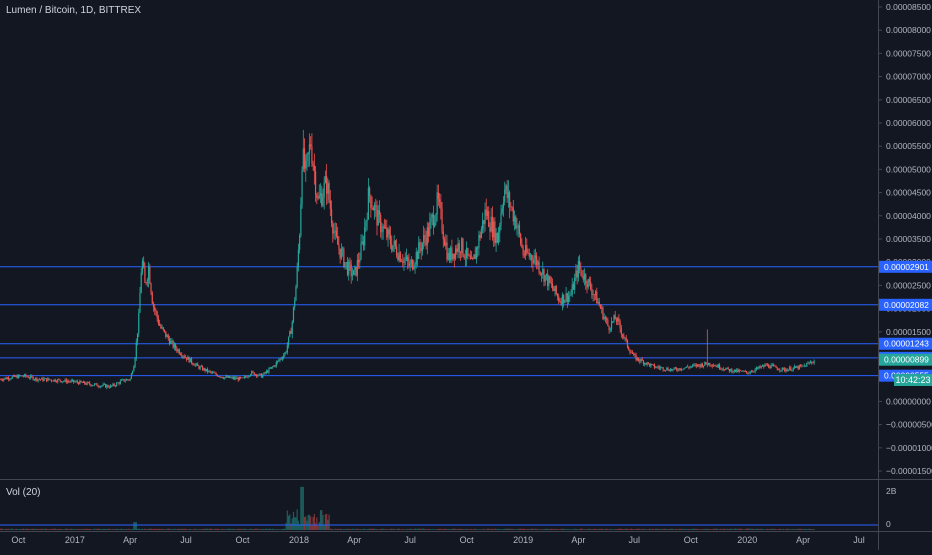 This screenshot has width=932, height=555. I want to click on x-tick-label: Jul, so click(186, 540).